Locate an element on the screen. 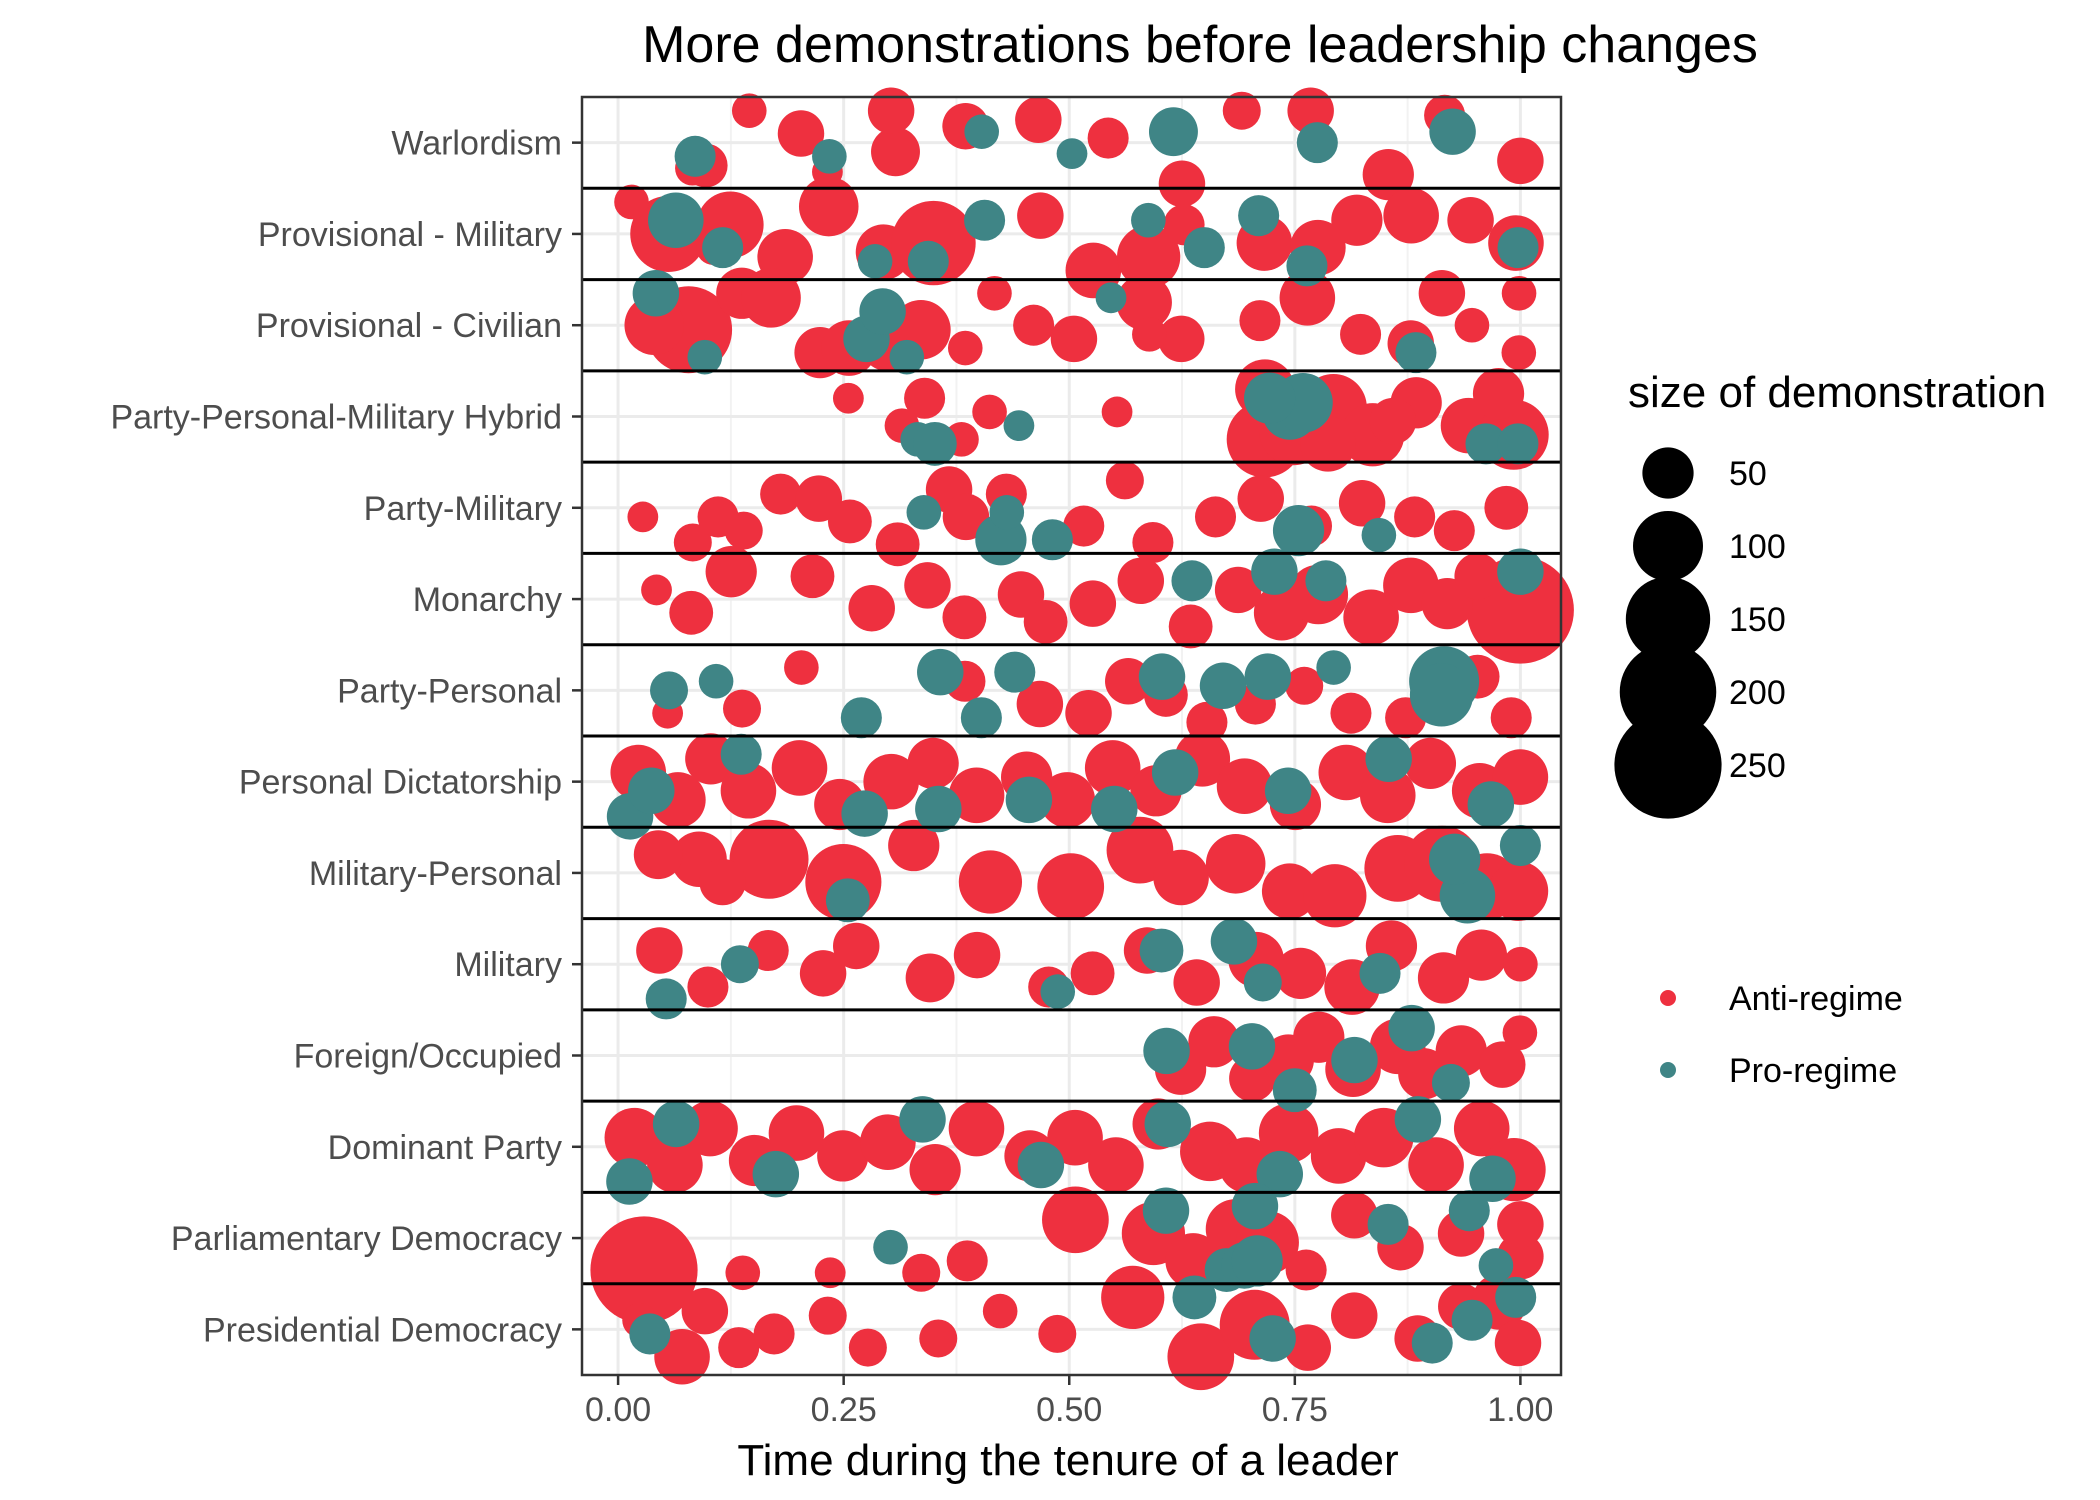  y-tick-label: Military is located at coordinates (508, 965).